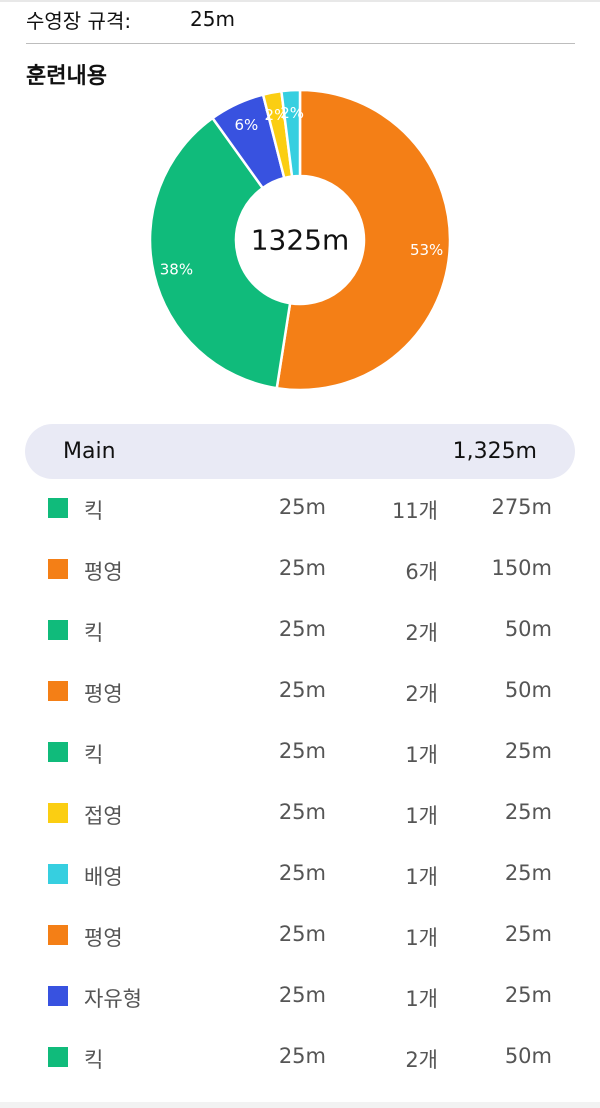  I want to click on donut-chart-svg: 53% 38% 6% 2%2% 1325m, so click(300, 240).